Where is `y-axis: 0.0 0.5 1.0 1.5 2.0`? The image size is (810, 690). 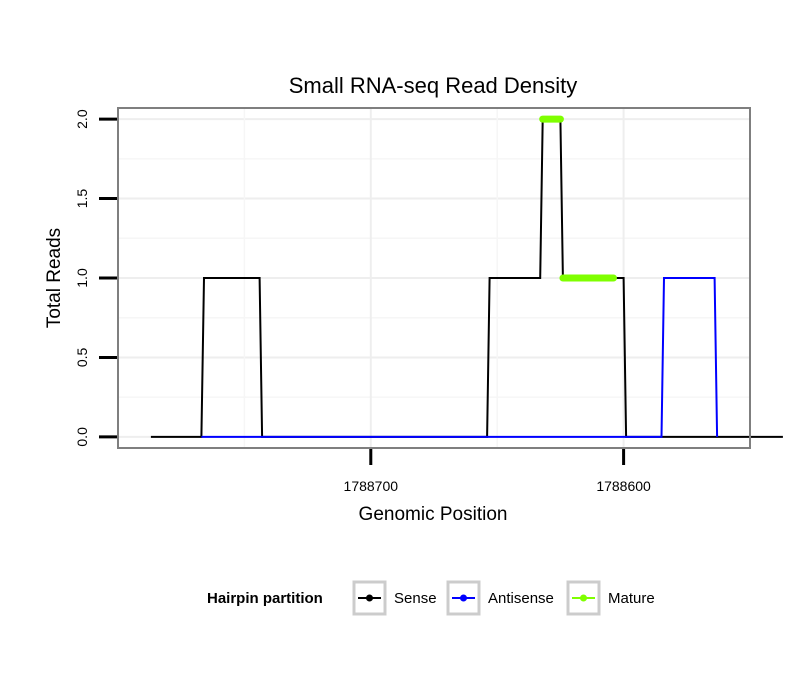 y-axis: 0.0 0.5 1.0 1.5 2.0 is located at coordinates (95, 278).